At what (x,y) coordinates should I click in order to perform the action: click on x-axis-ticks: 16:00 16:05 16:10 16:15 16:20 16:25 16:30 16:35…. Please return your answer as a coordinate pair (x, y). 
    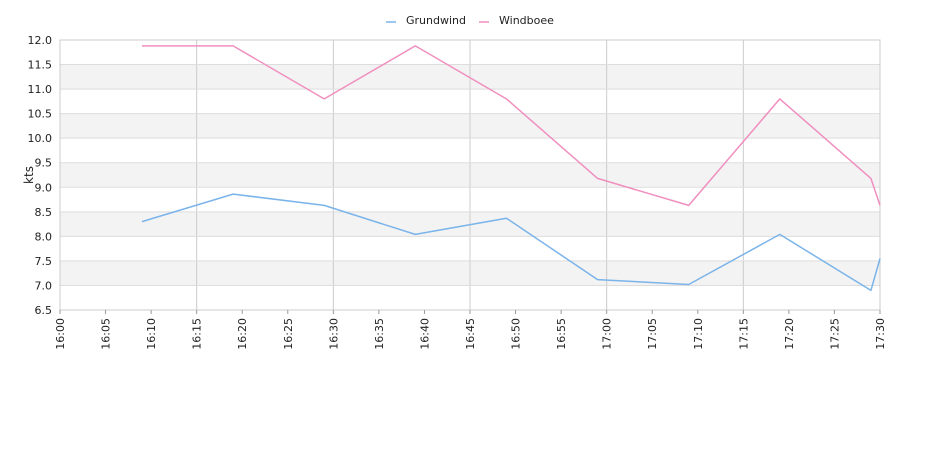
    Looking at the image, I should click on (470, 330).